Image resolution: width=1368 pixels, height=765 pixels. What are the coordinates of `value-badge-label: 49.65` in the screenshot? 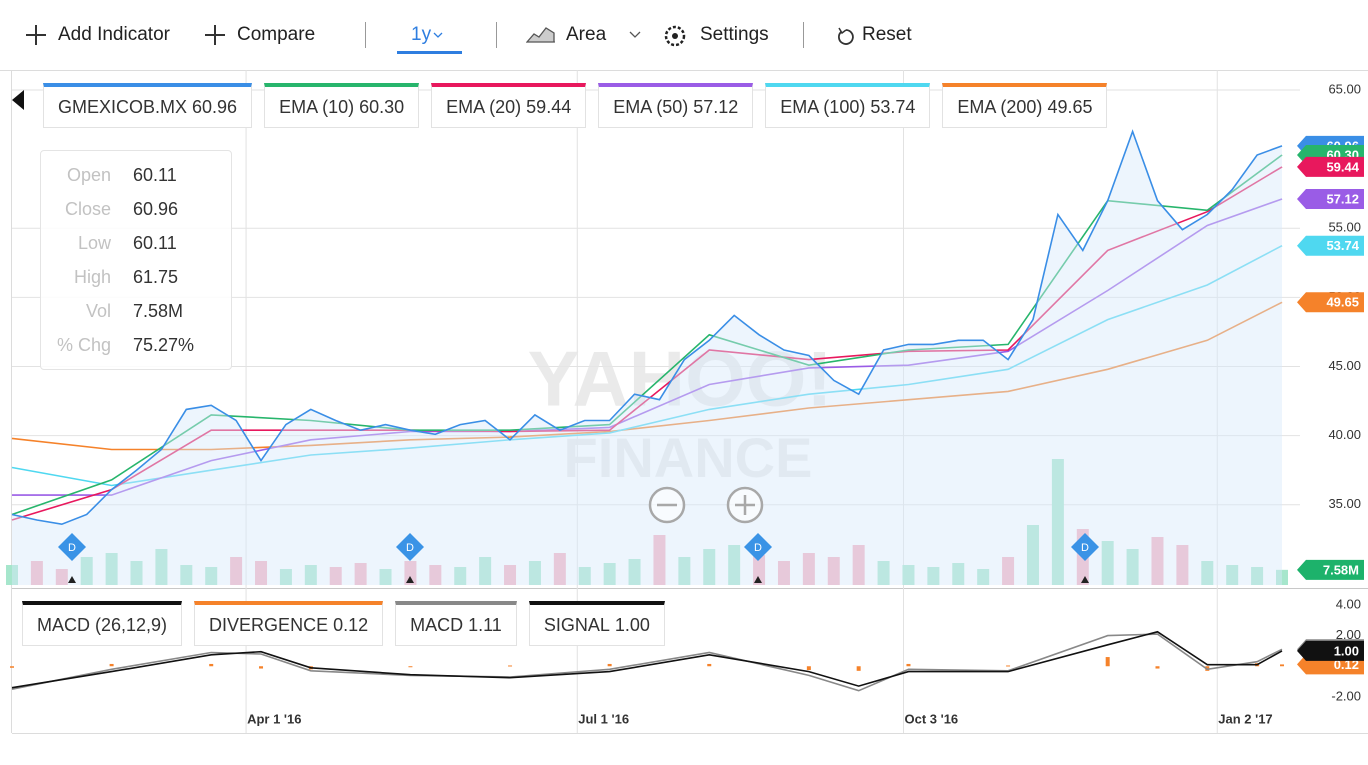 It's located at (1342, 302).